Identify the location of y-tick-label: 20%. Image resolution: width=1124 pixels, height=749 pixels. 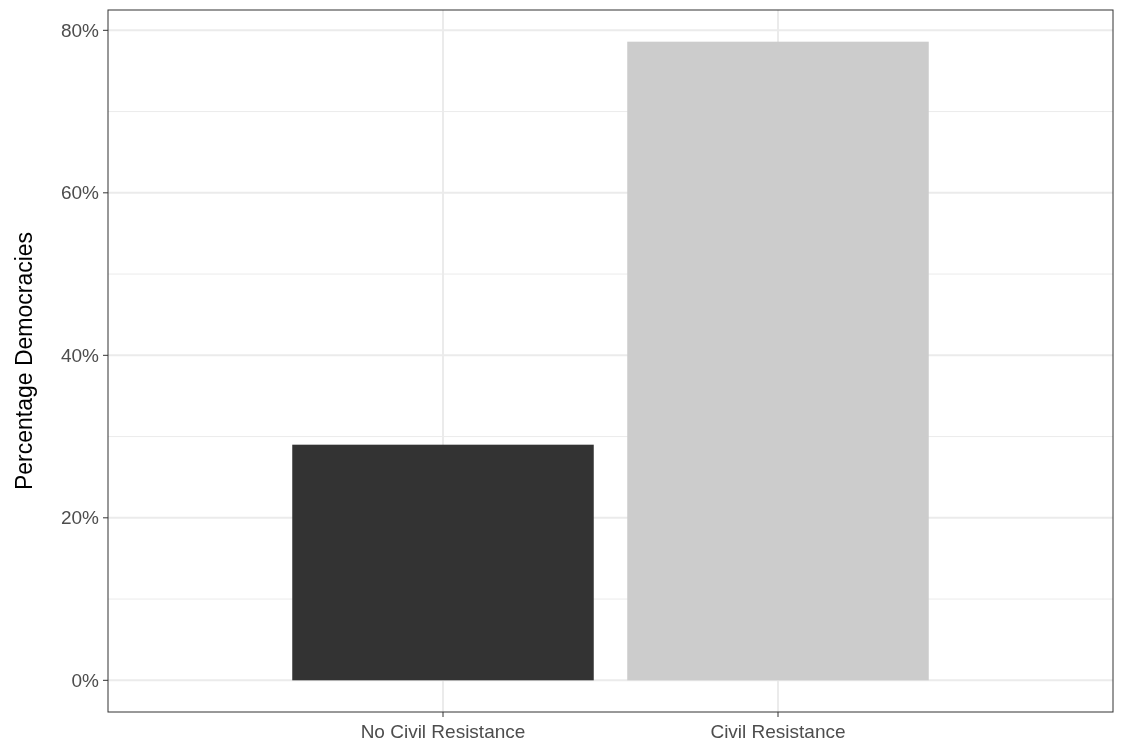
(80, 518).